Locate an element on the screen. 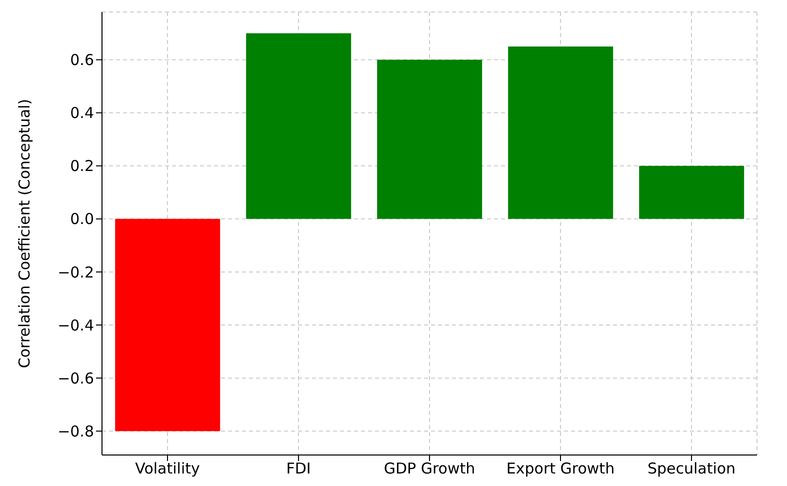 The image size is (787, 486). y-tick-label: −0.6 is located at coordinates (76, 378).